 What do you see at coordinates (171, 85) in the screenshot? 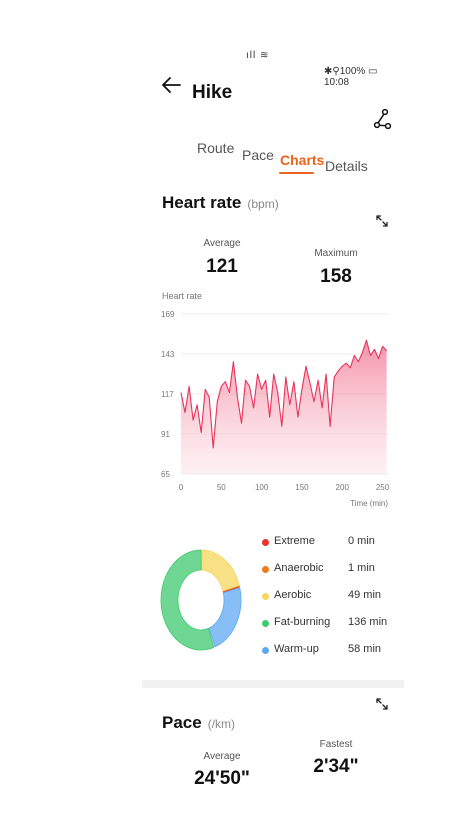
I see `arrow-left-icon` at bounding box center [171, 85].